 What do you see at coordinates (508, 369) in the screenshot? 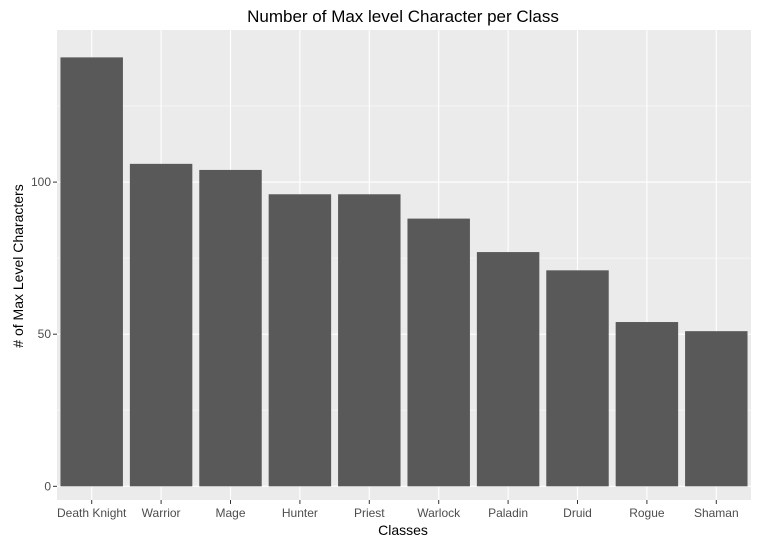
I see `bar-paladin` at bounding box center [508, 369].